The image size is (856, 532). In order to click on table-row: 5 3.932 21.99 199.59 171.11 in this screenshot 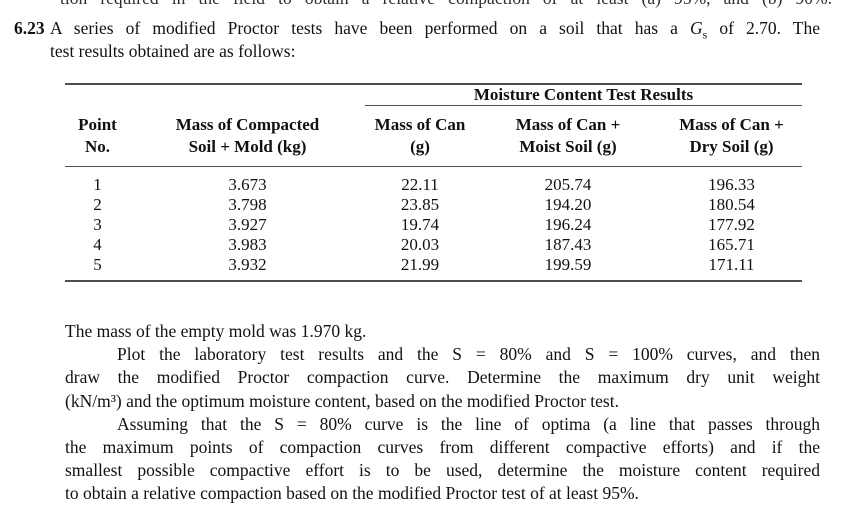, I will do `click(433, 268)`.